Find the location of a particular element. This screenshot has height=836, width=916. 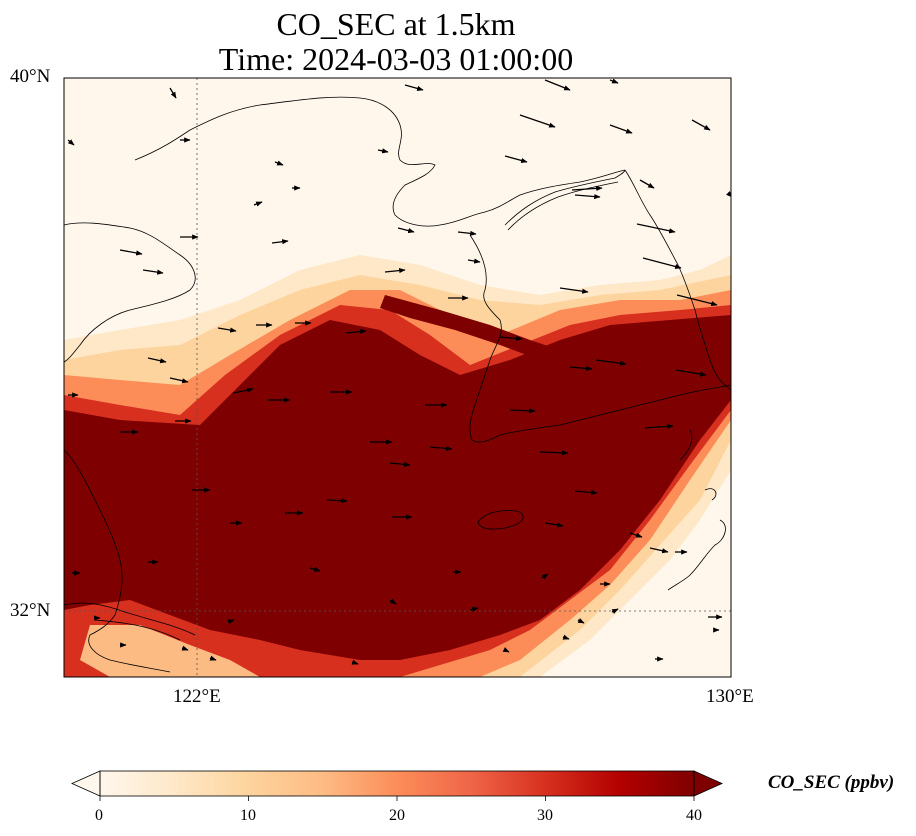

colorbar-tick-0: 0 is located at coordinates (99, 815).